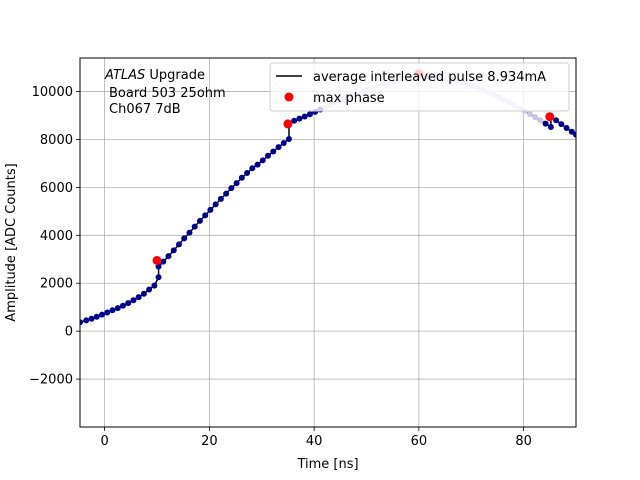 The width and height of the screenshot is (640, 480). I want to click on legend-label-max-phase: max phase, so click(349, 98).